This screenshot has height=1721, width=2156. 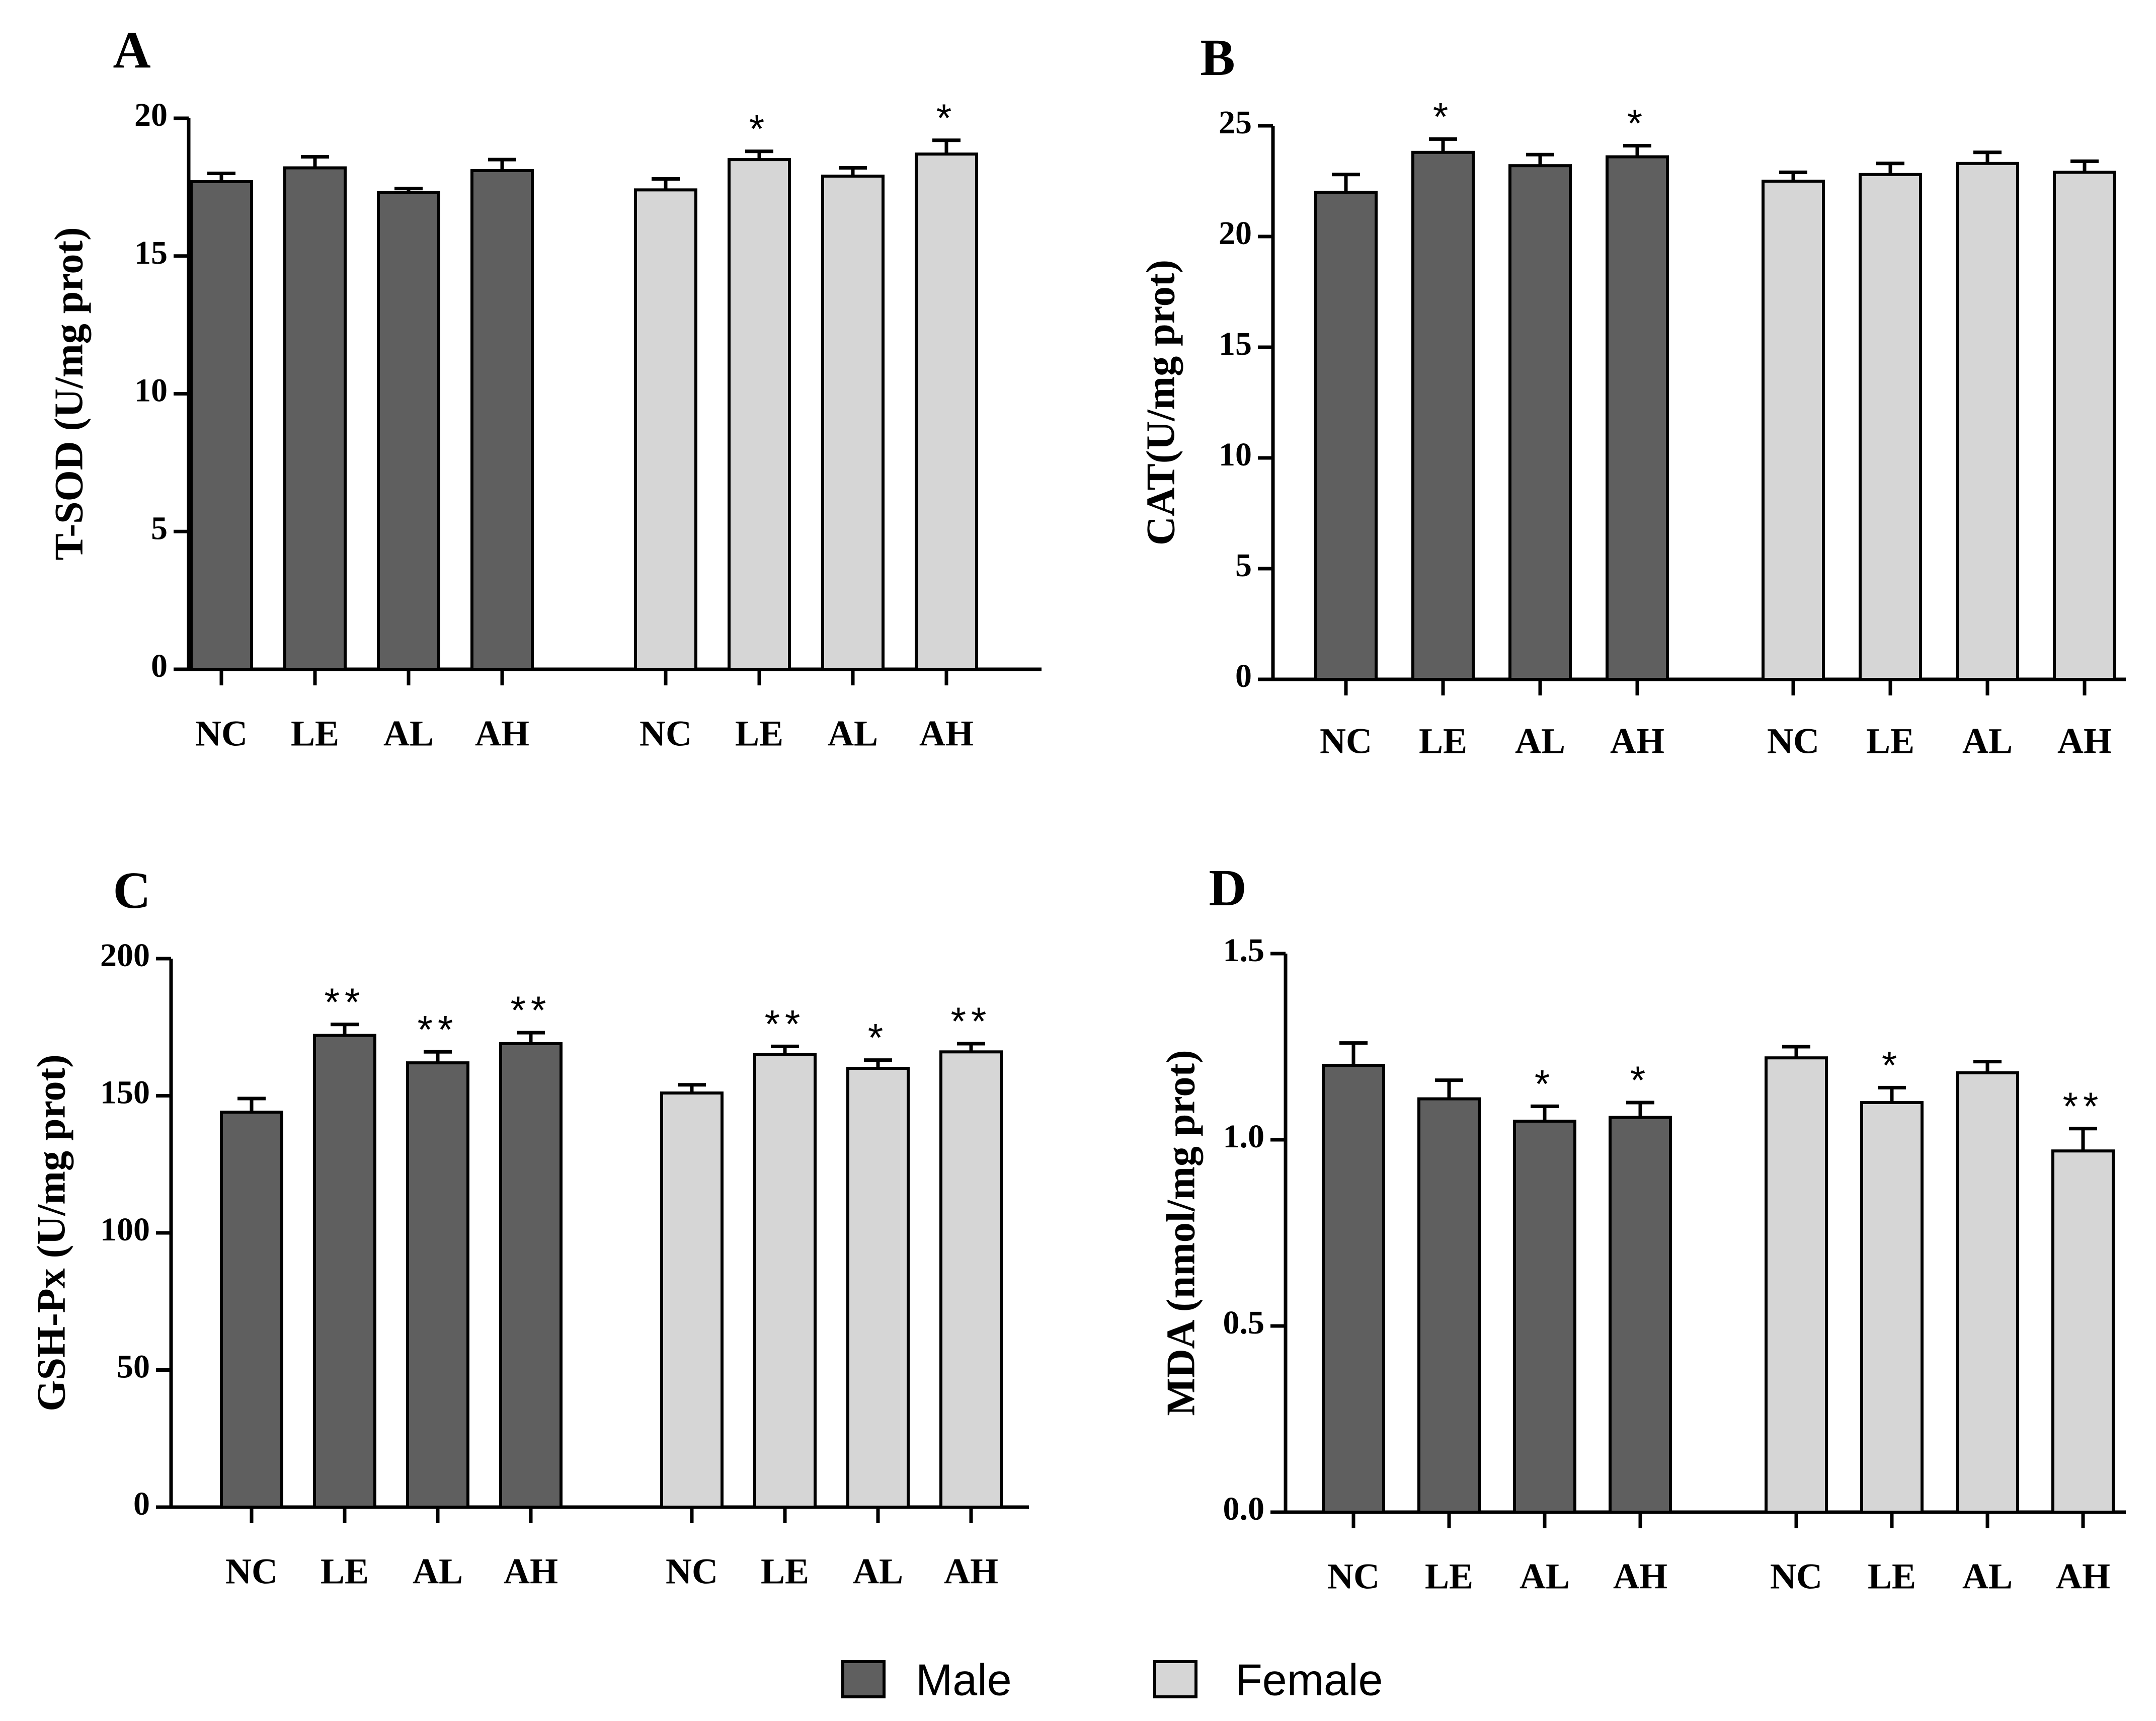 I want to click on y-tick-label: 0.0, so click(x=1244, y=1509).